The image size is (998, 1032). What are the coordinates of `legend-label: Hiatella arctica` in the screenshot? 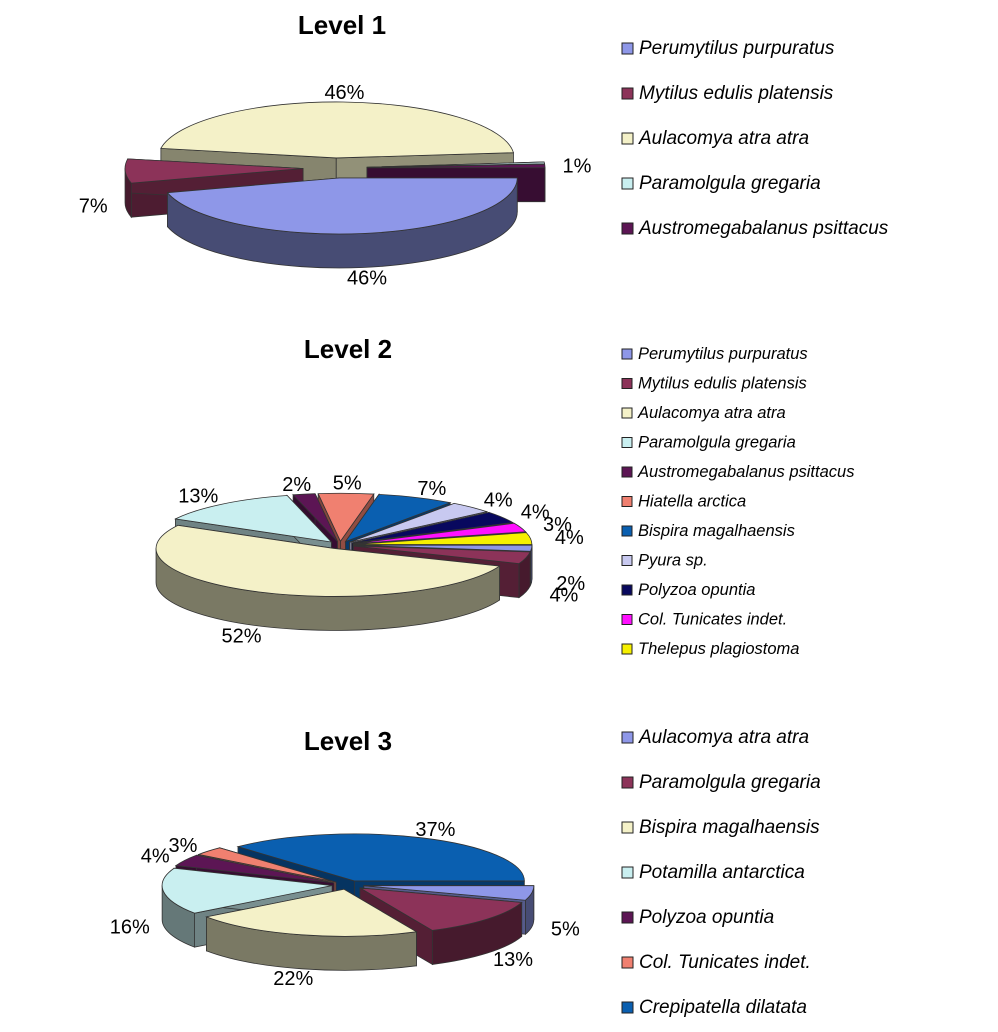 It's located at (692, 502).